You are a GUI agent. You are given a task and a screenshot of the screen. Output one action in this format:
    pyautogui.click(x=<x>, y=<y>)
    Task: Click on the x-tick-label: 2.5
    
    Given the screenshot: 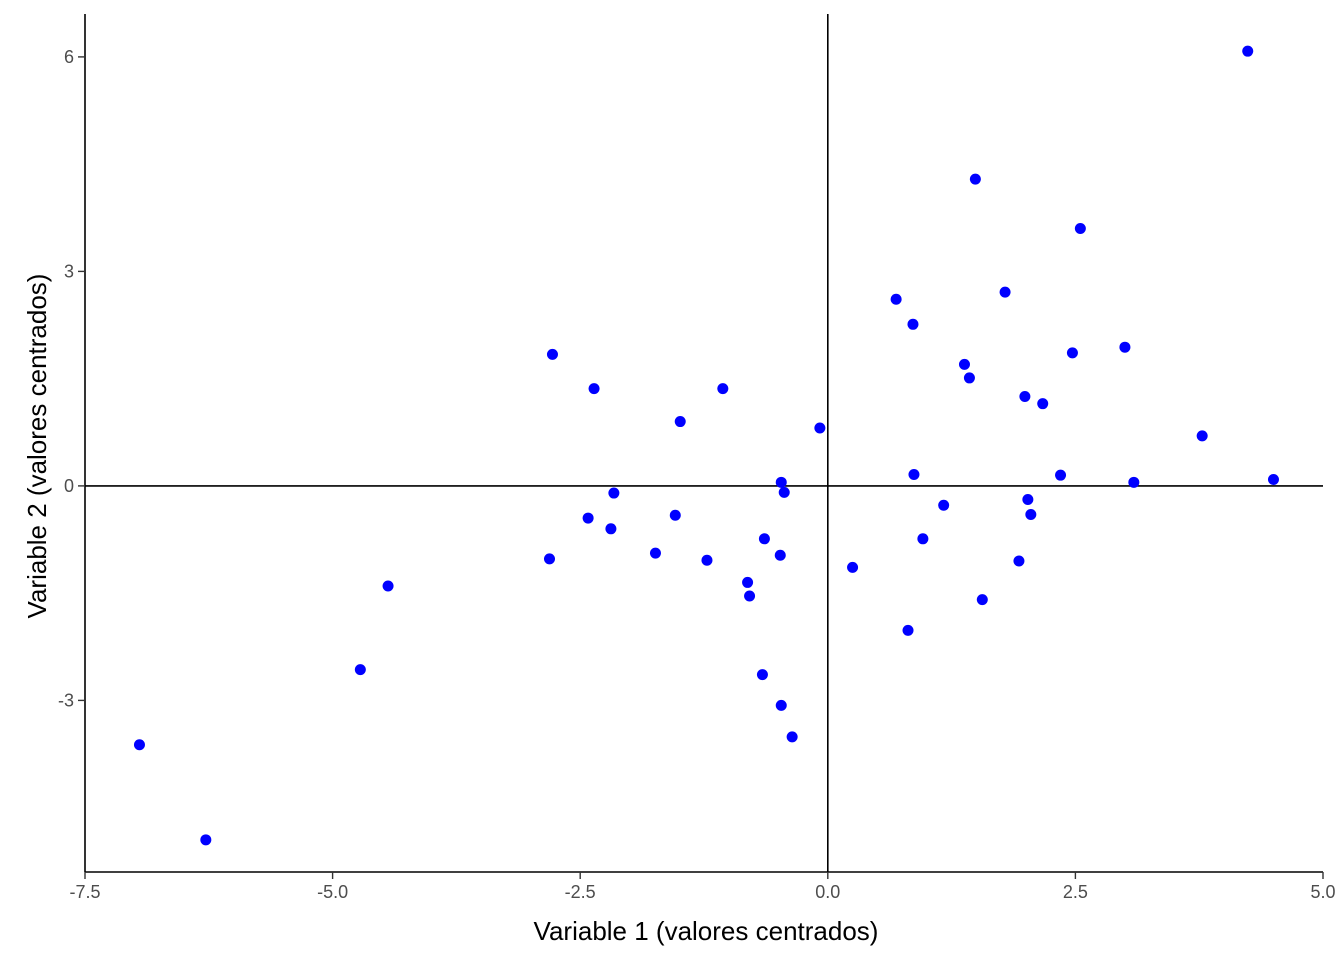 What is the action you would take?
    pyautogui.click(x=1075, y=892)
    